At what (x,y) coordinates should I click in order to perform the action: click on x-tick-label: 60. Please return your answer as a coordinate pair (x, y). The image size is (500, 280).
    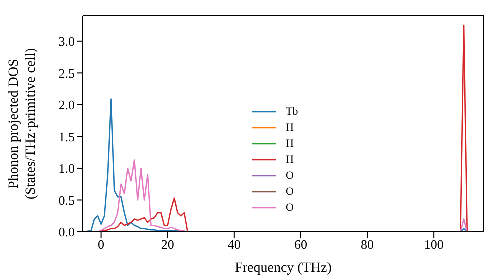
    Looking at the image, I should click on (301, 244).